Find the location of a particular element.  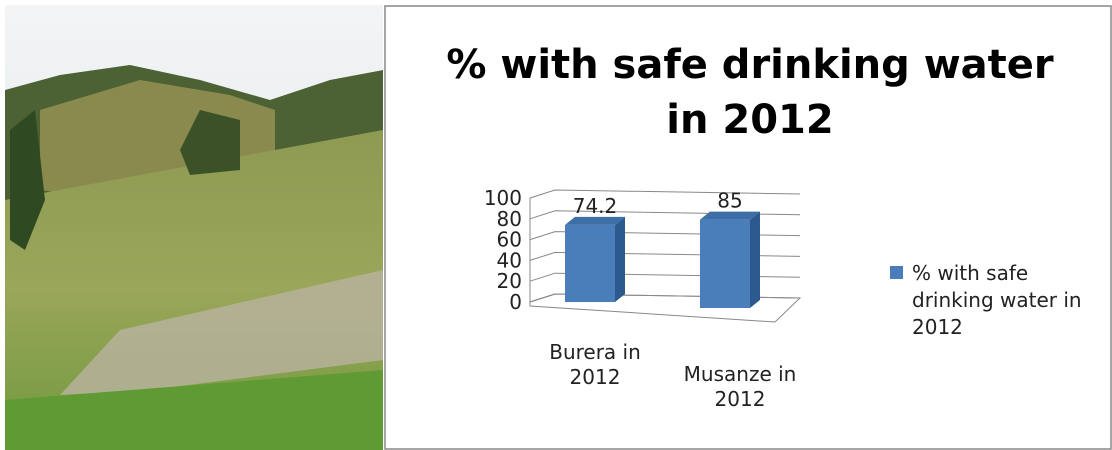

chart-title: % with safe drinking water in 2012 is located at coordinates (750, 92).